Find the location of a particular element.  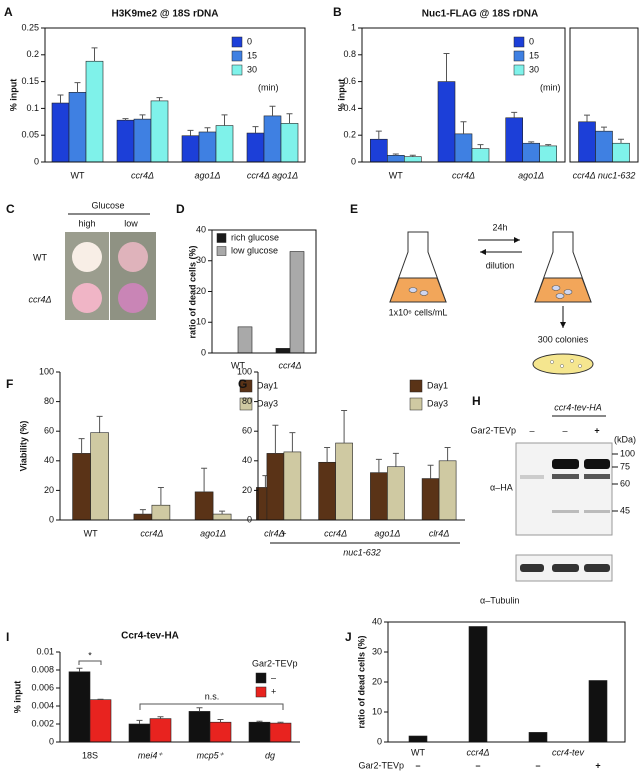

y-tick-label: 0.2 is located at coordinates (32, 54).